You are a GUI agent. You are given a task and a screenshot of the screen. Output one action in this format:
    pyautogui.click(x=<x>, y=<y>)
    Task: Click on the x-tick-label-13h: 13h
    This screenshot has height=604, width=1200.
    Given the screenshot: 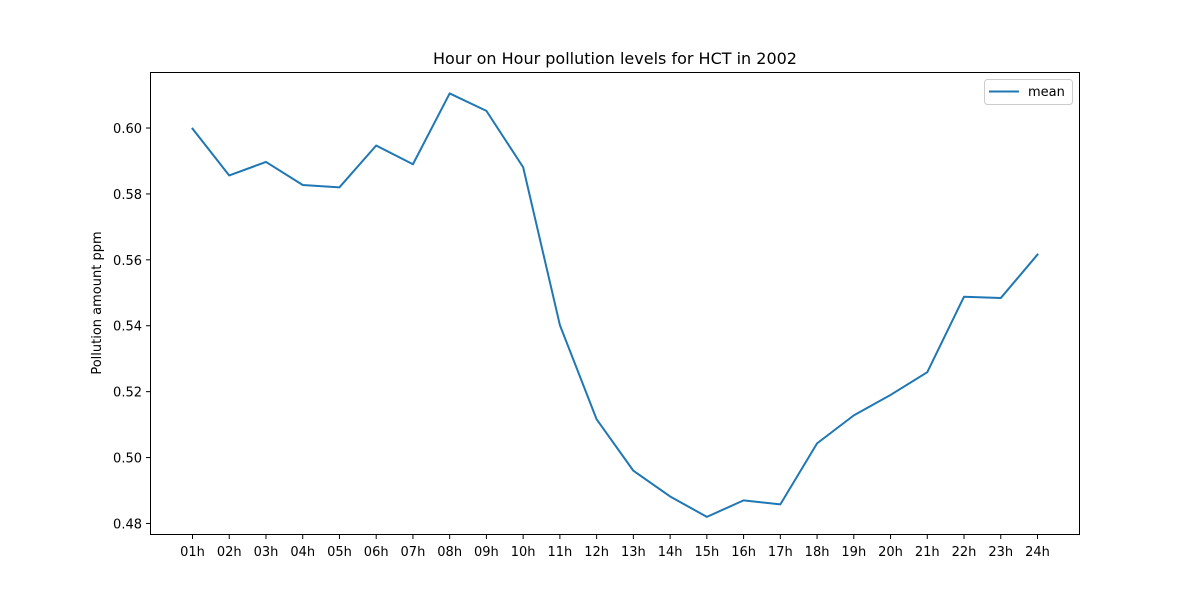 What is the action you would take?
    pyautogui.click(x=633, y=552)
    